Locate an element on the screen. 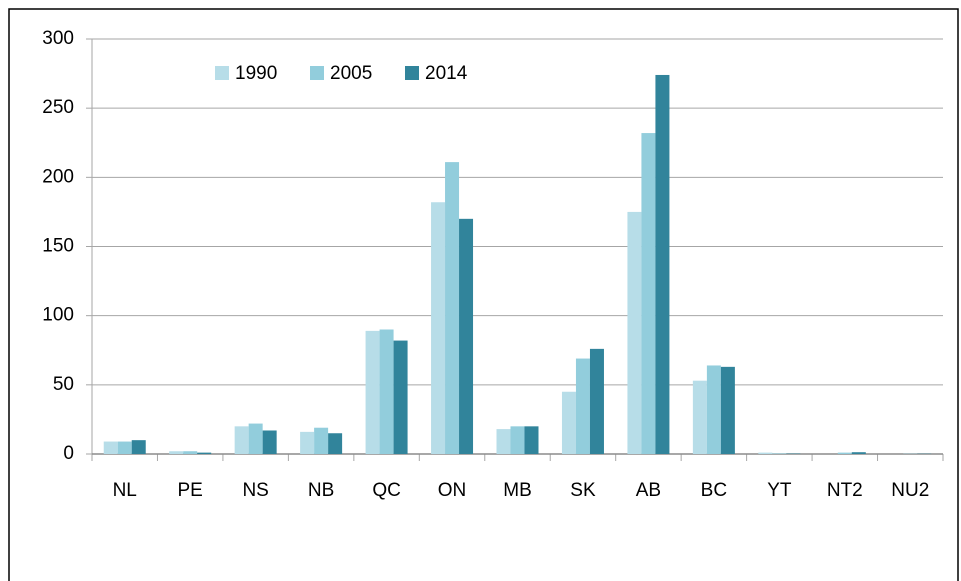 The image size is (961, 581). x-tick-label: AB is located at coordinates (648, 490).